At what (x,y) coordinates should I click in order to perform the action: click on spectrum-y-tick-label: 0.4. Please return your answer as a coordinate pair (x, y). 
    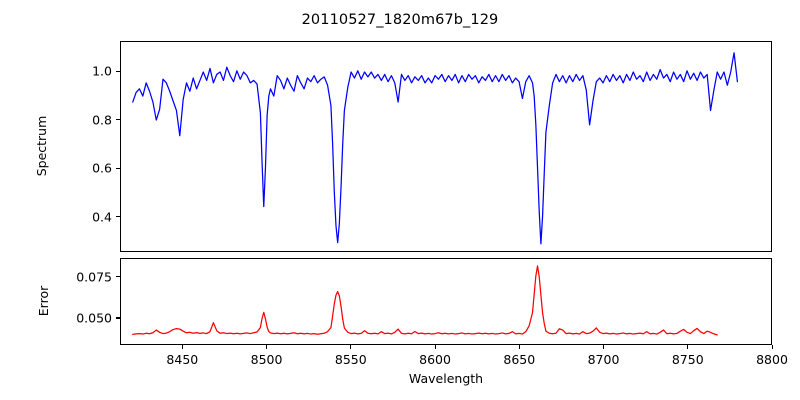
    Looking at the image, I should click on (102, 217).